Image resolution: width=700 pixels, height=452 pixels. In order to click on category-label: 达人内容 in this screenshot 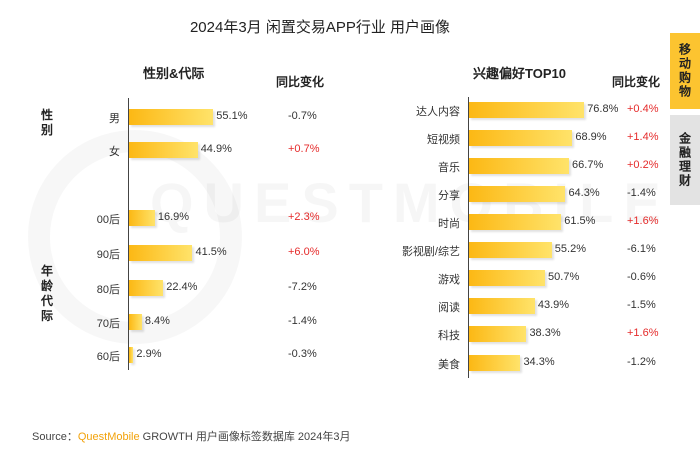, I will do `click(438, 112)`.